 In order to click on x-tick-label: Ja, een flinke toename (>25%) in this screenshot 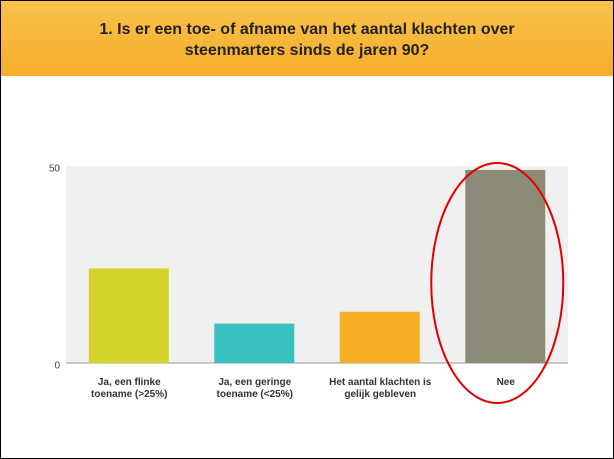, I will do `click(129, 388)`.